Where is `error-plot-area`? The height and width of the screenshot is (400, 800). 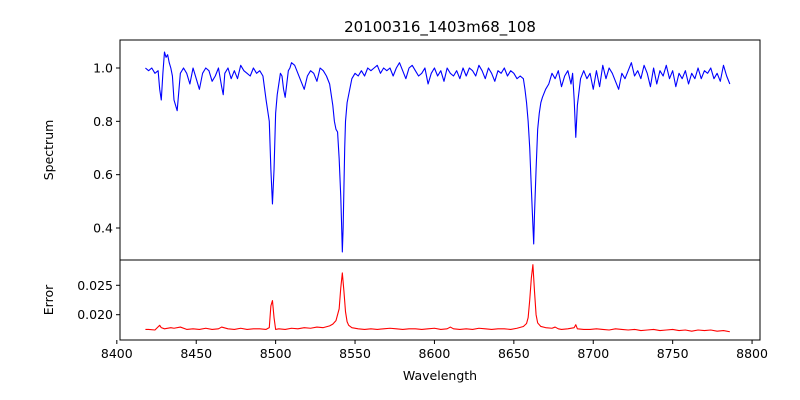 error-plot-area is located at coordinates (437, 298).